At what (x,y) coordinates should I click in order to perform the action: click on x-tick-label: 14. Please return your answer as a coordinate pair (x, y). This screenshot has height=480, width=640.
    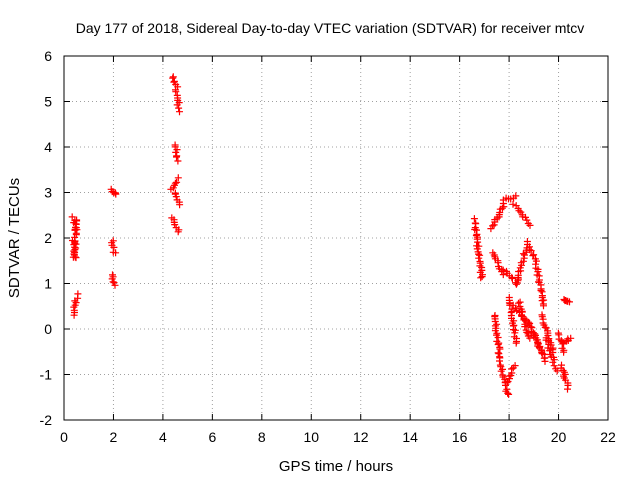
    Looking at the image, I should click on (410, 437).